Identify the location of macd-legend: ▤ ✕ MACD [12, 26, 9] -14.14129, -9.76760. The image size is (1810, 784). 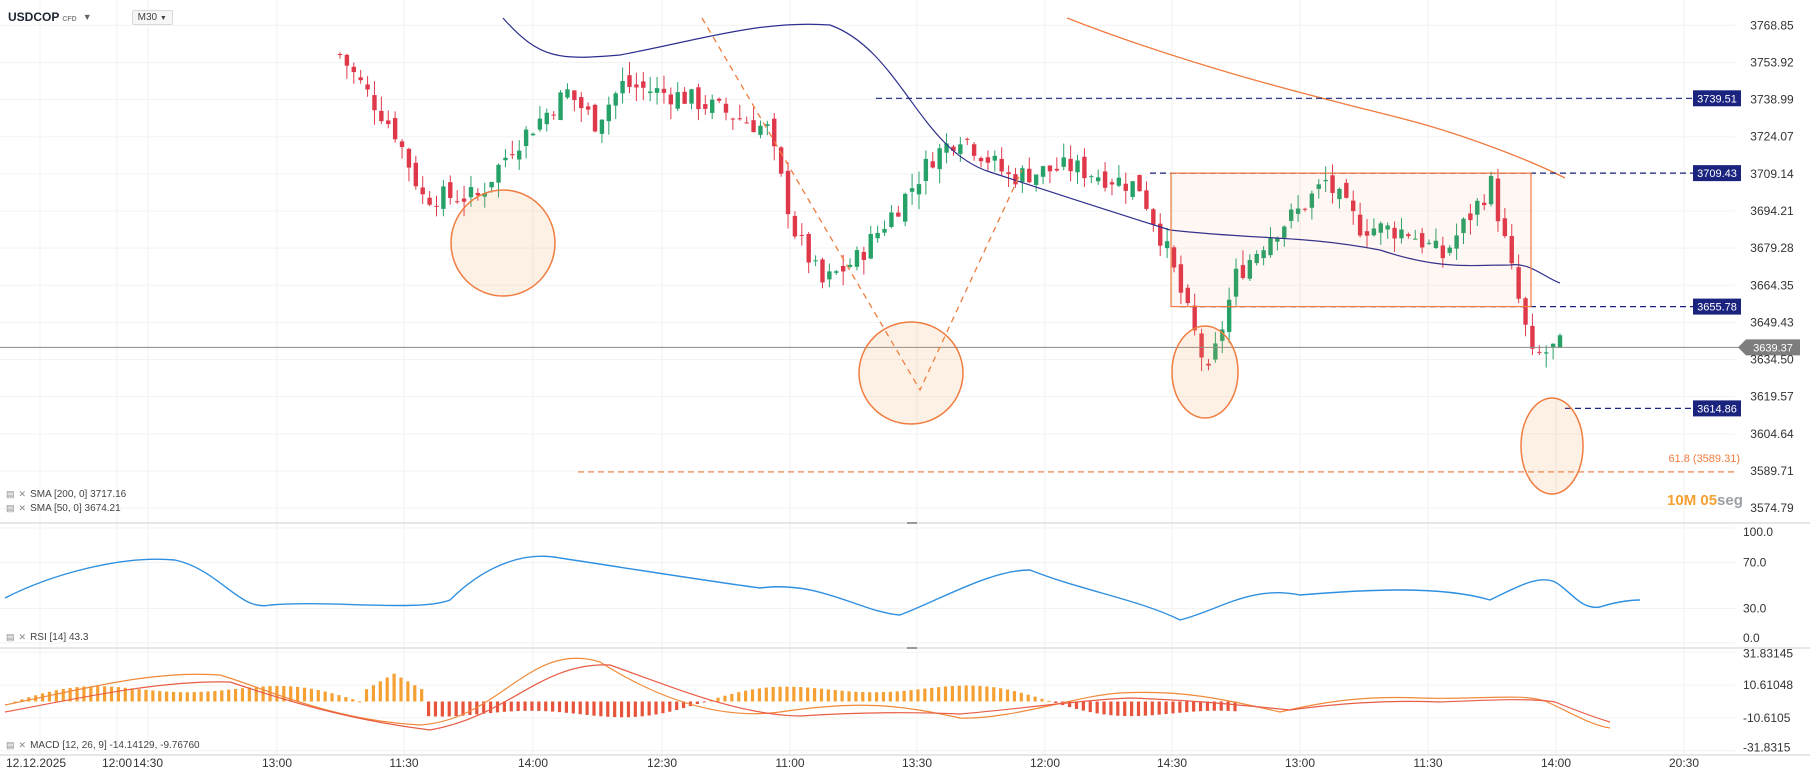
(103, 745).